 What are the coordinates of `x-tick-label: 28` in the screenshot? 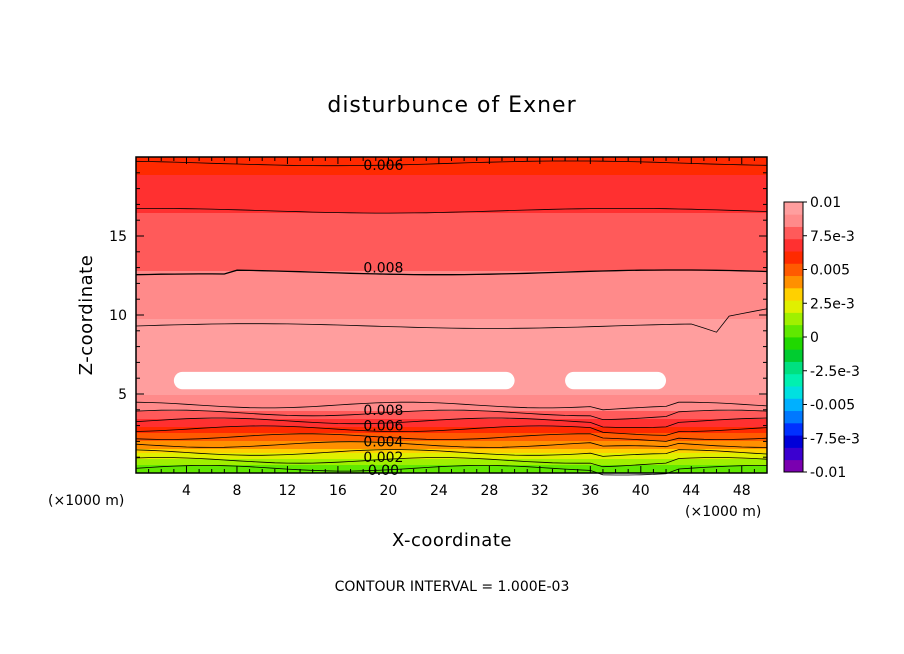 It's located at (489, 491).